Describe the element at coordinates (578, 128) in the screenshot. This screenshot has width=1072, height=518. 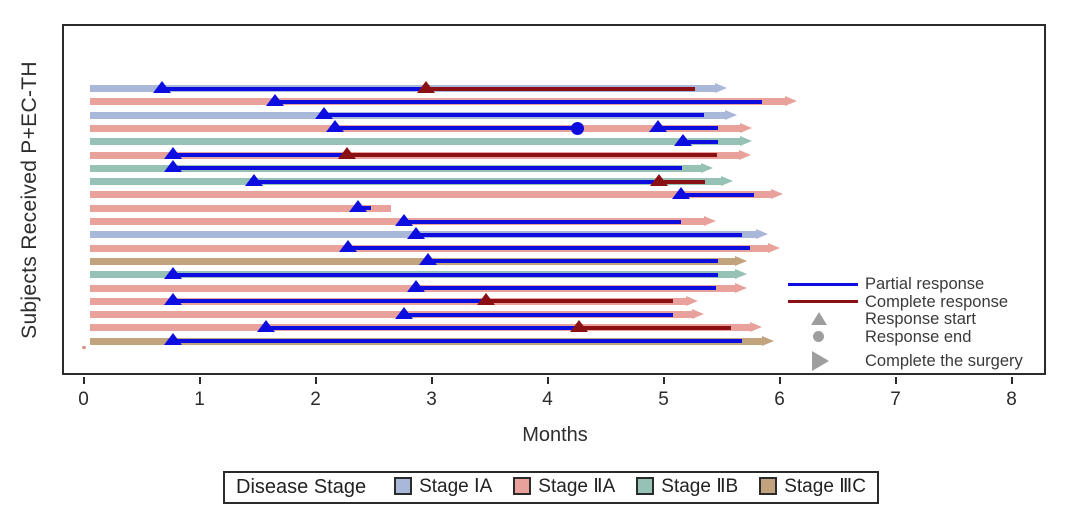
I see `response-end-icon` at that location.